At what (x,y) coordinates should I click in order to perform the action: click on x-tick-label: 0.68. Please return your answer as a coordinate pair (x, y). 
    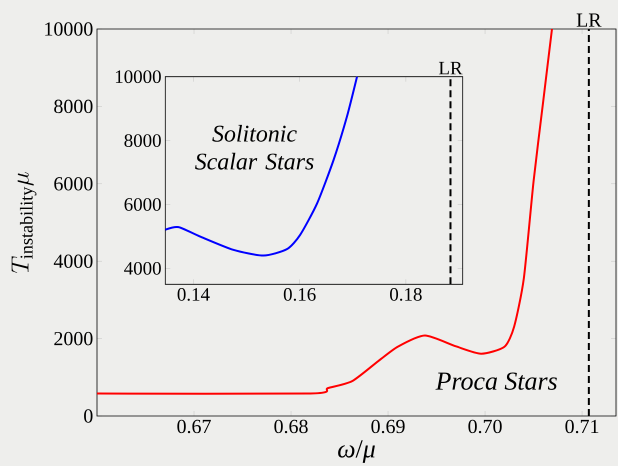
    Looking at the image, I should click on (291, 427).